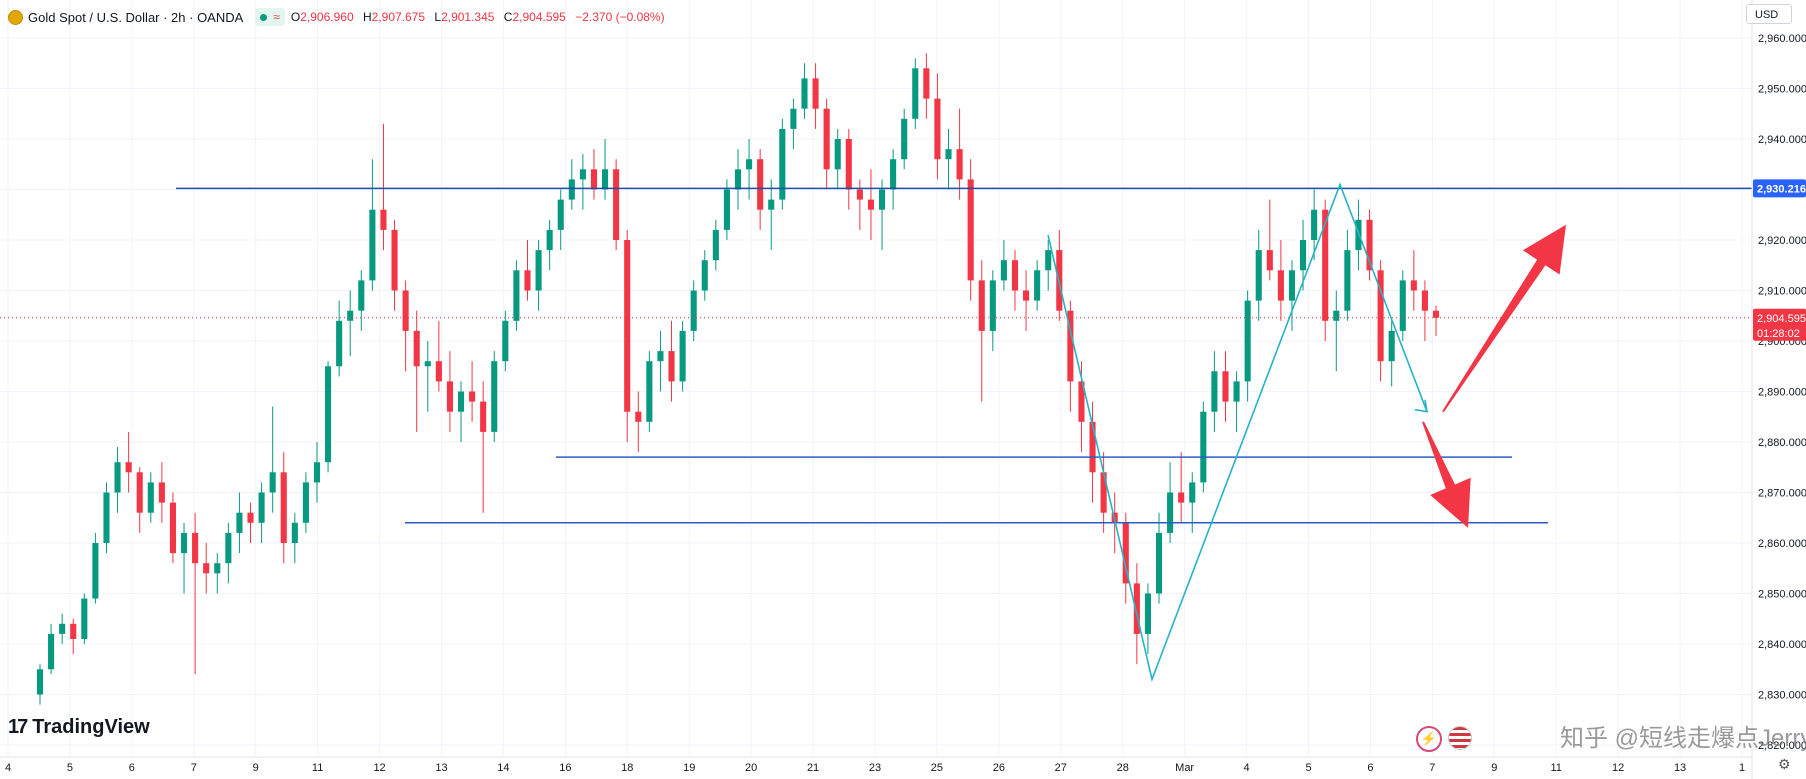 The width and height of the screenshot is (1806, 779). What do you see at coordinates (1782, 696) in the screenshot?
I see `y-tick-label: 2,830.000` at bounding box center [1782, 696].